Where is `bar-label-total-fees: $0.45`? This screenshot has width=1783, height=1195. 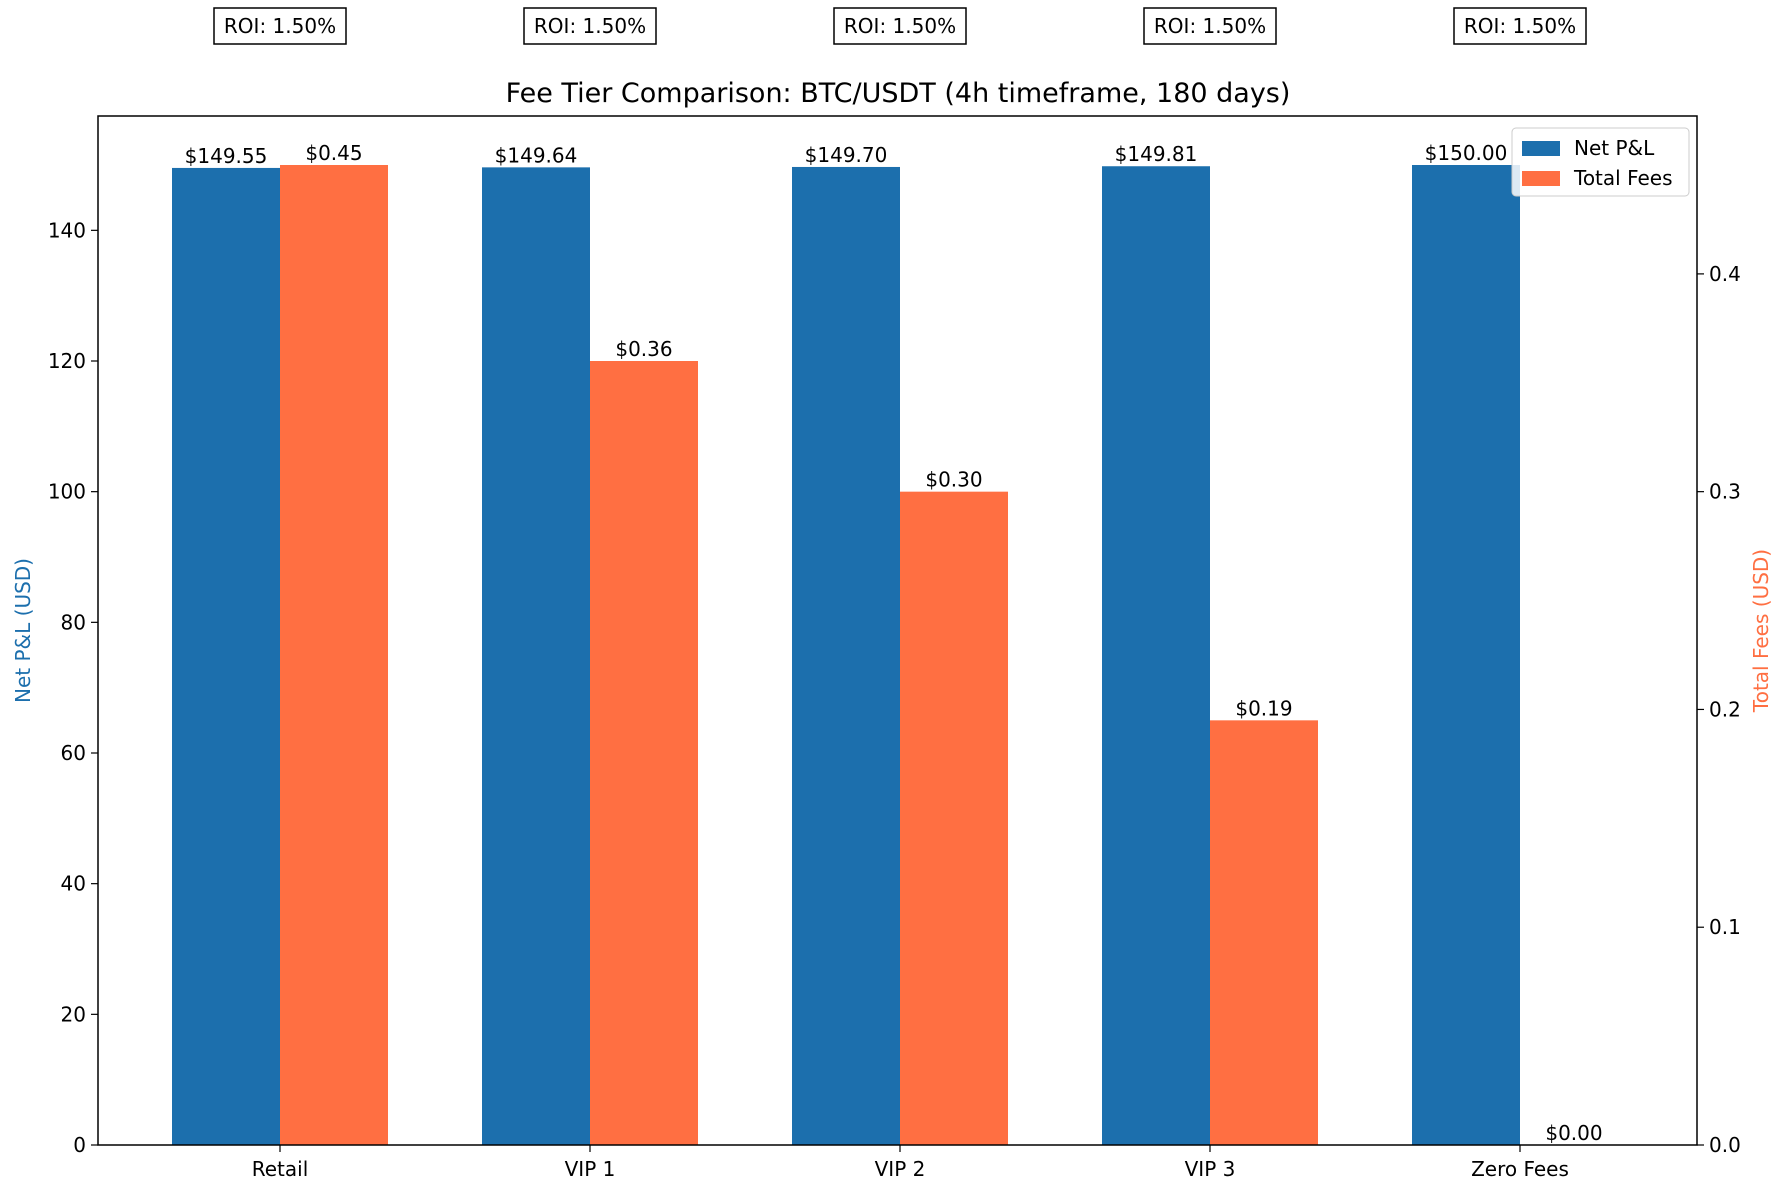
bar-label-total-fees: $0.45 is located at coordinates (333, 153).